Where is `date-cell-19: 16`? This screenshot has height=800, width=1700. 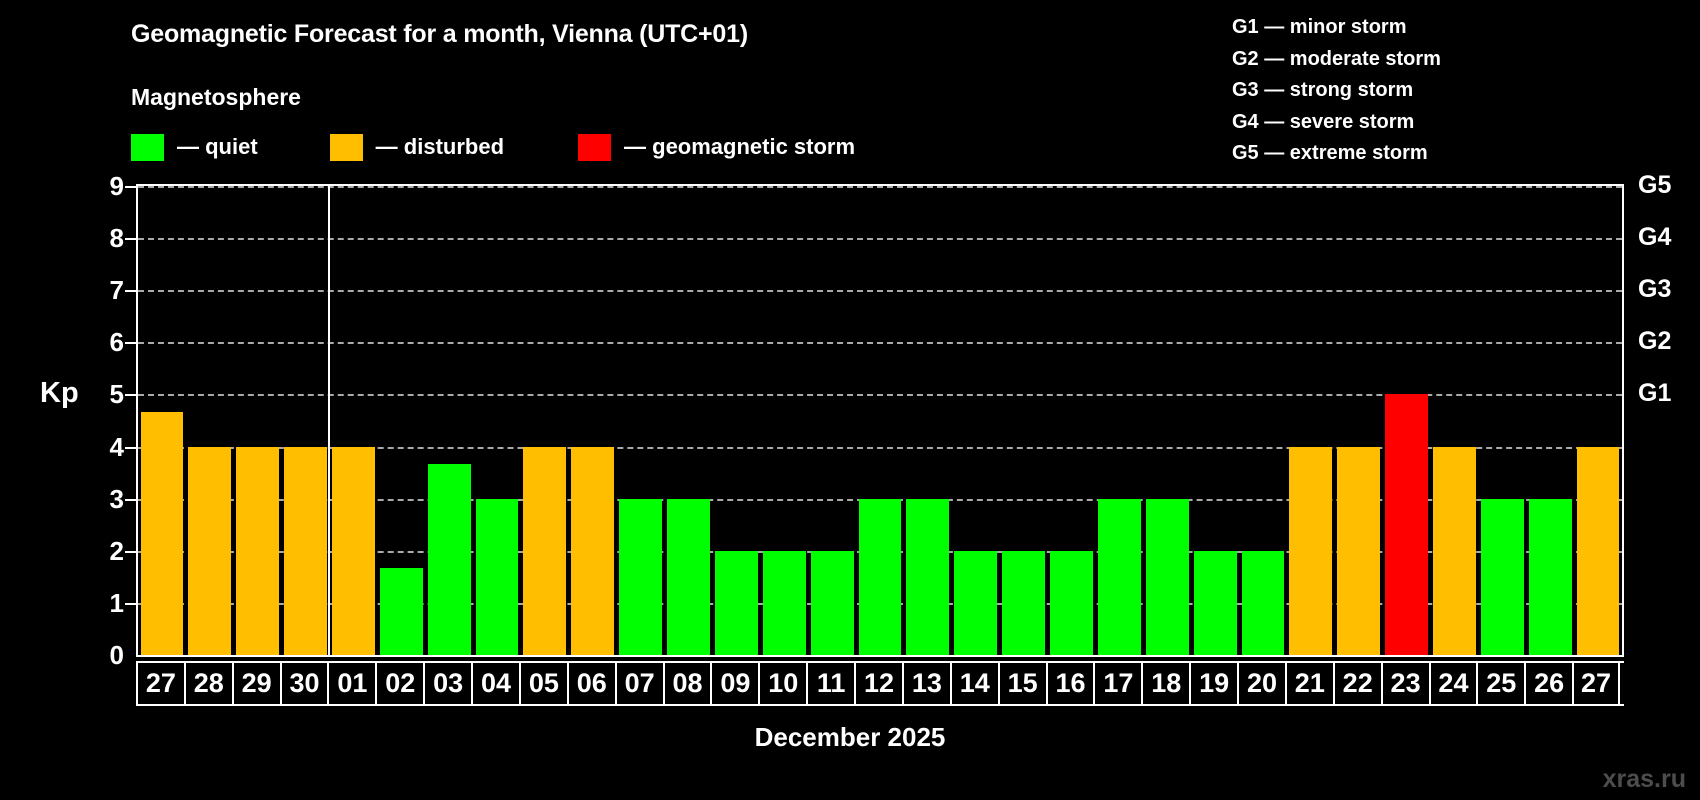
date-cell-19: 16 is located at coordinates (1069, 683).